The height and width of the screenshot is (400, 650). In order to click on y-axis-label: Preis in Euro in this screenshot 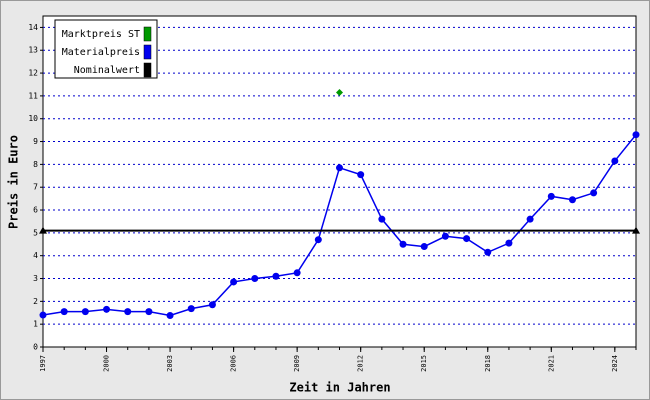, I will do `click(14, 182)`.